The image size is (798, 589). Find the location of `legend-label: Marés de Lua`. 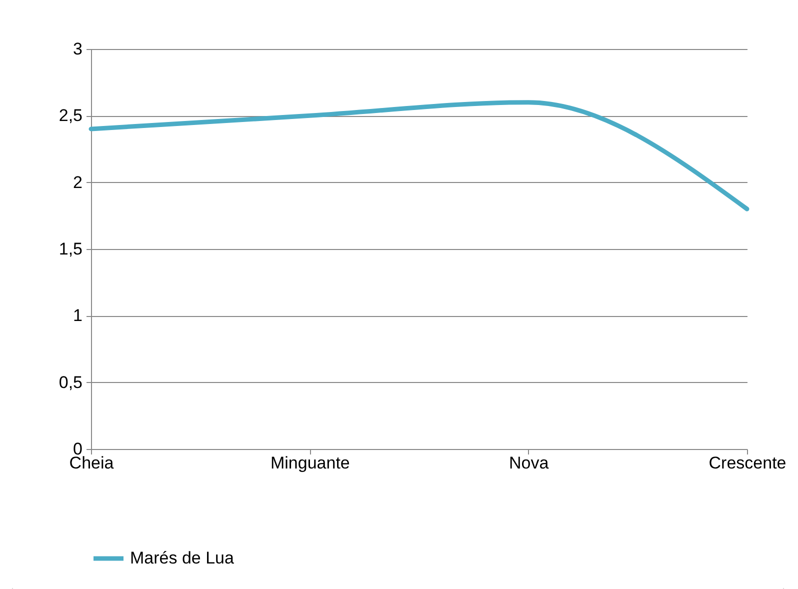

legend-label: Marés de Lua is located at coordinates (182, 558).